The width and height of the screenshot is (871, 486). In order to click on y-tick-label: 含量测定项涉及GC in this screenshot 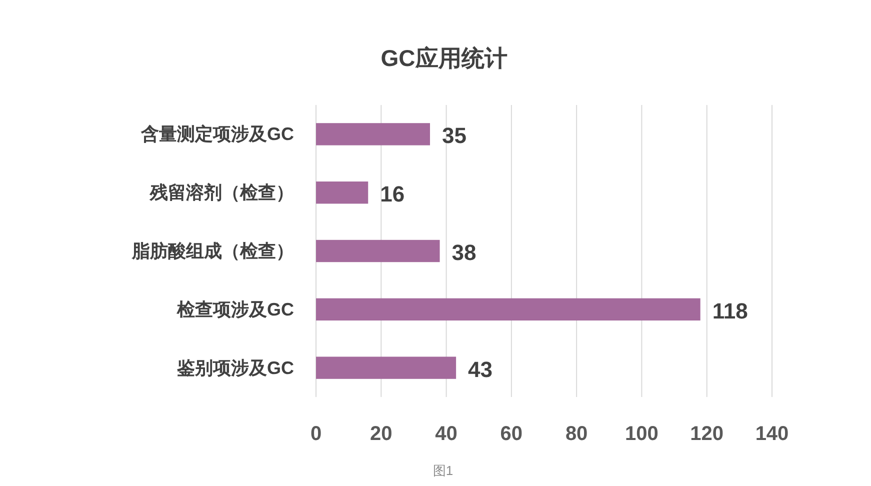, I will do `click(217, 134)`.